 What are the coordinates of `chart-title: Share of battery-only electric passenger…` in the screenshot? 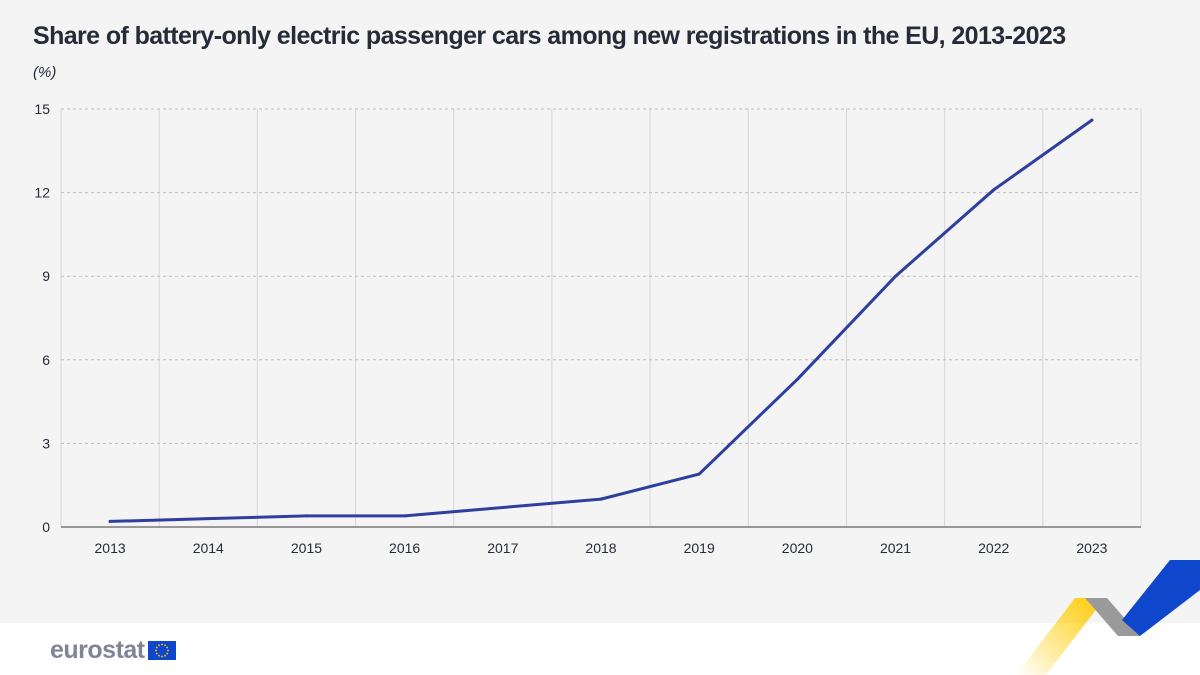 It's located at (549, 36).